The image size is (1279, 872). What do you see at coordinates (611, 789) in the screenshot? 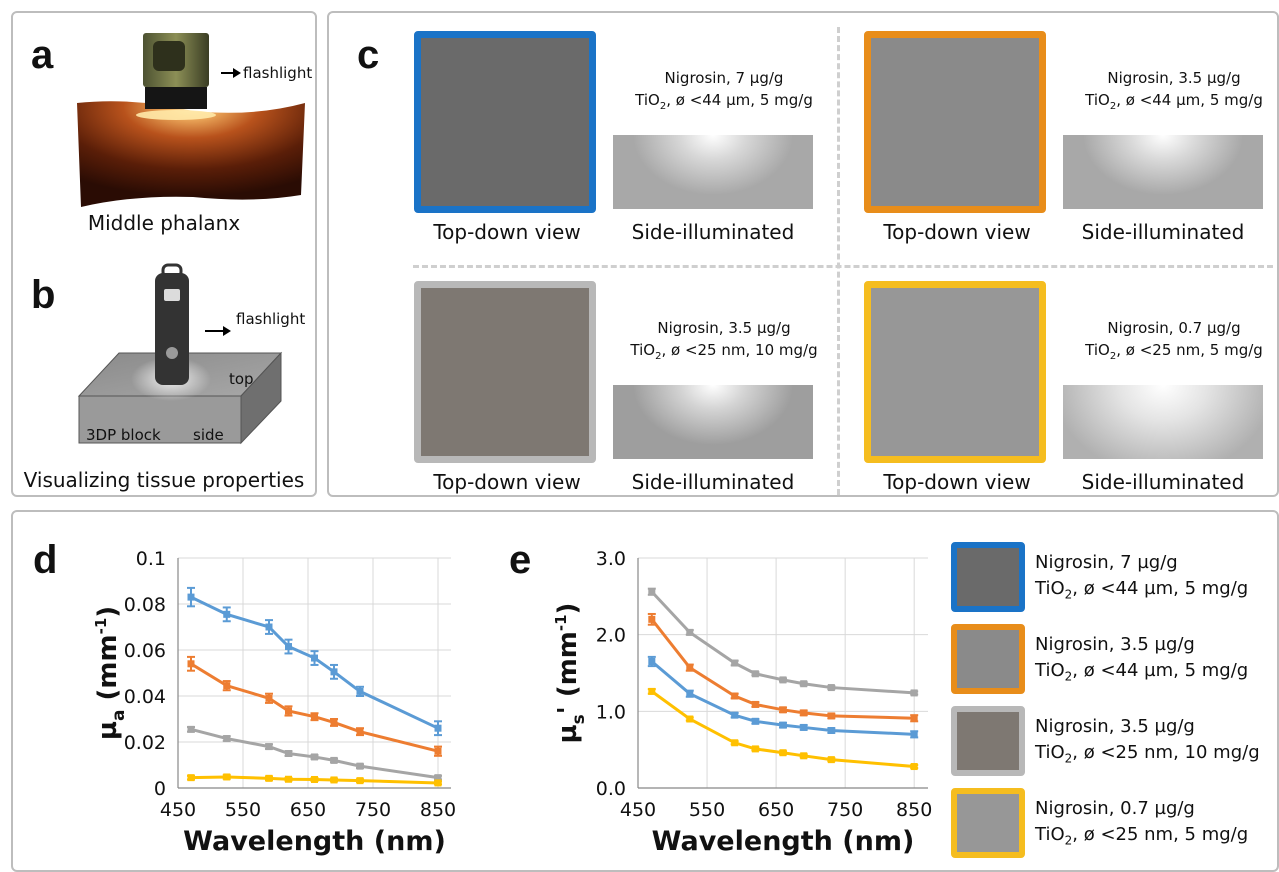
I see `y-tick-label: 0.0` at bounding box center [611, 789].